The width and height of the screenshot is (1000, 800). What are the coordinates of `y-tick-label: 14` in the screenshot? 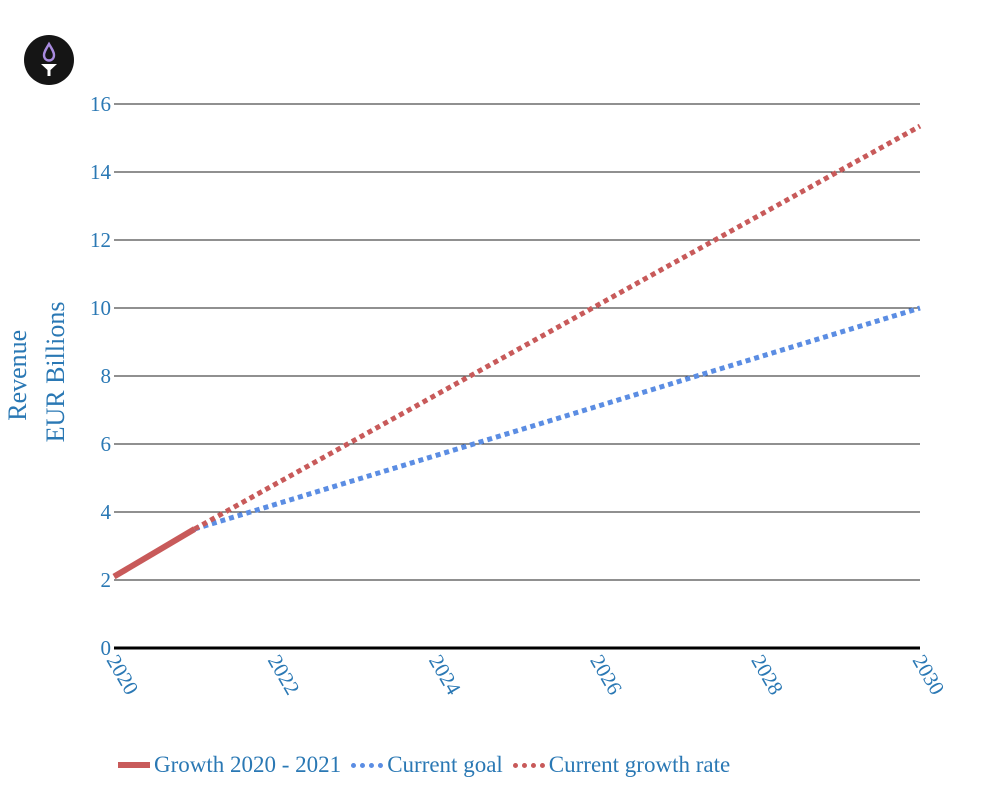 It's located at (101, 172).